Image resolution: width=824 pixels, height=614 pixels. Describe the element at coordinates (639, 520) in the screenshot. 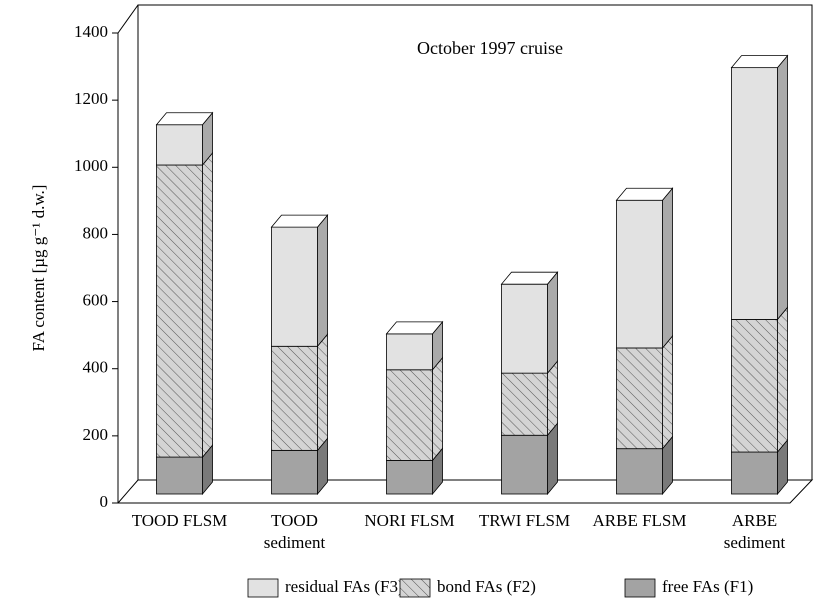

I see `x-tick-label: ARBE FLSM` at that location.